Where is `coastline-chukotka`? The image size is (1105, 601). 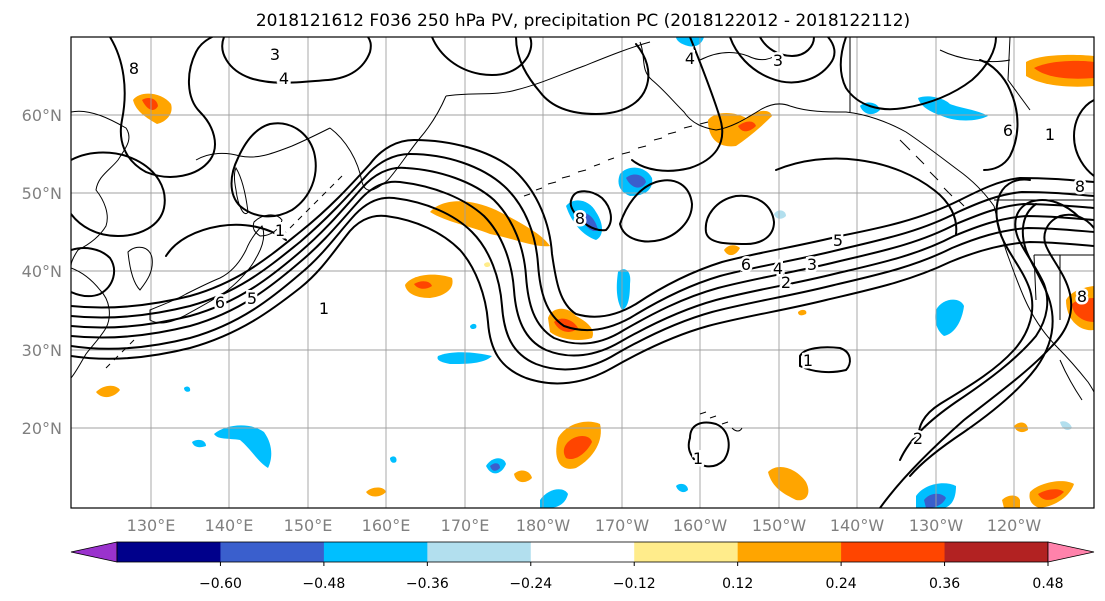
coastline-chukotka is located at coordinates (548, 69).